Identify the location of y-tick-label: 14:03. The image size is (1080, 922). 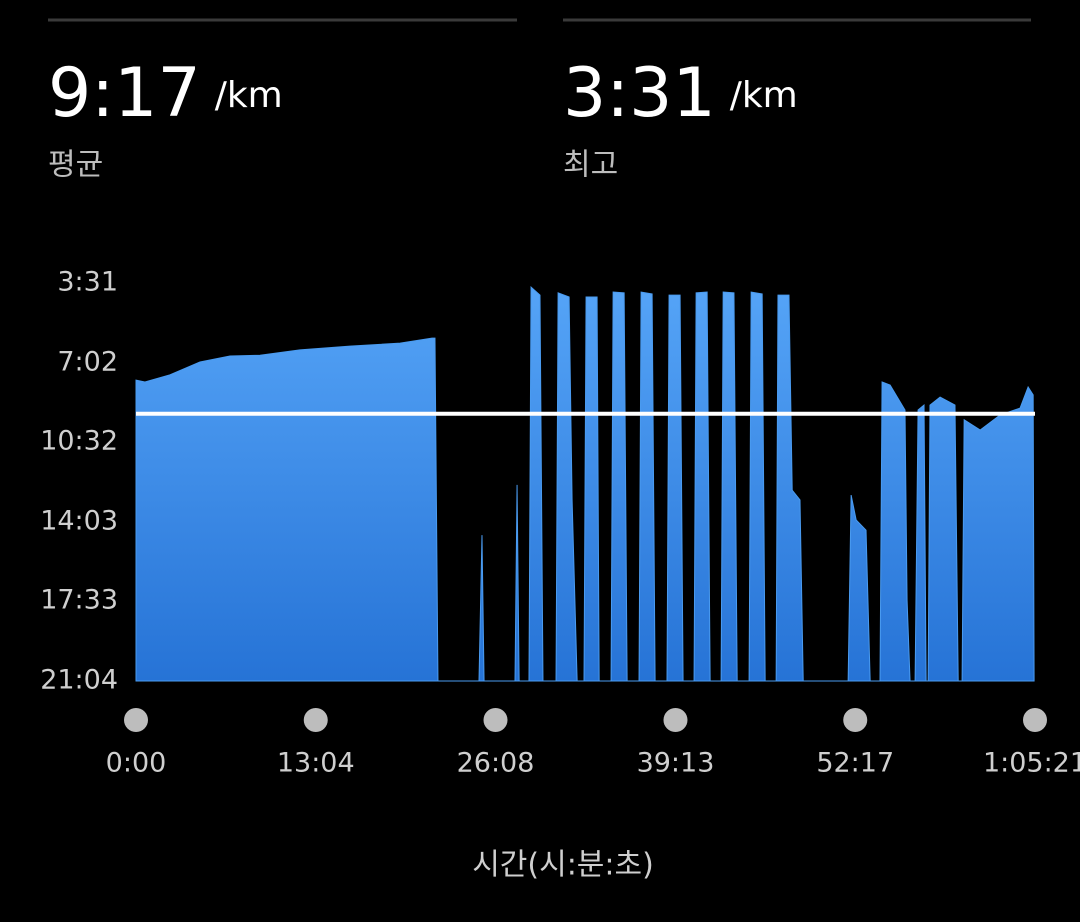
(79, 520).